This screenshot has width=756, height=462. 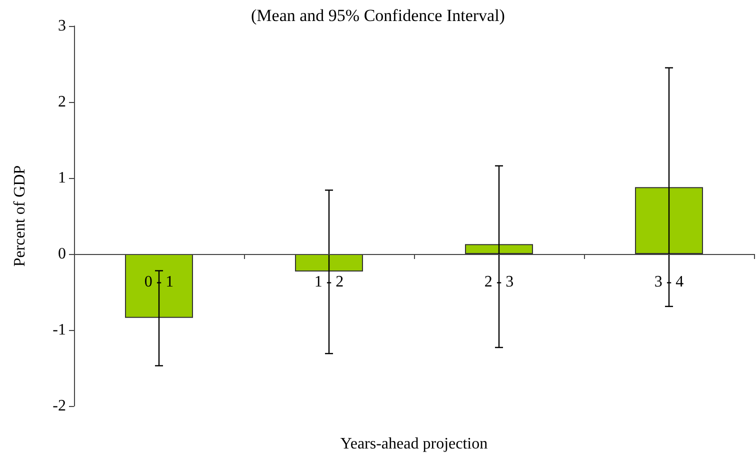 What do you see at coordinates (62, 254) in the screenshot?
I see `y-tick-label: 0` at bounding box center [62, 254].